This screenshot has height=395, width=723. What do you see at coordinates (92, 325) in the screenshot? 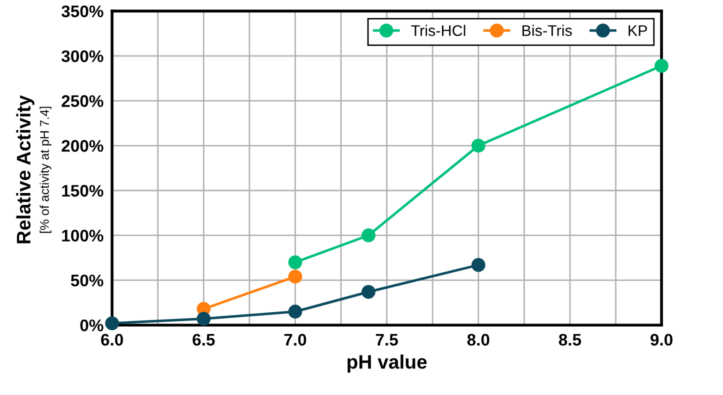
I see `y-tick-label: 0%` at bounding box center [92, 325].